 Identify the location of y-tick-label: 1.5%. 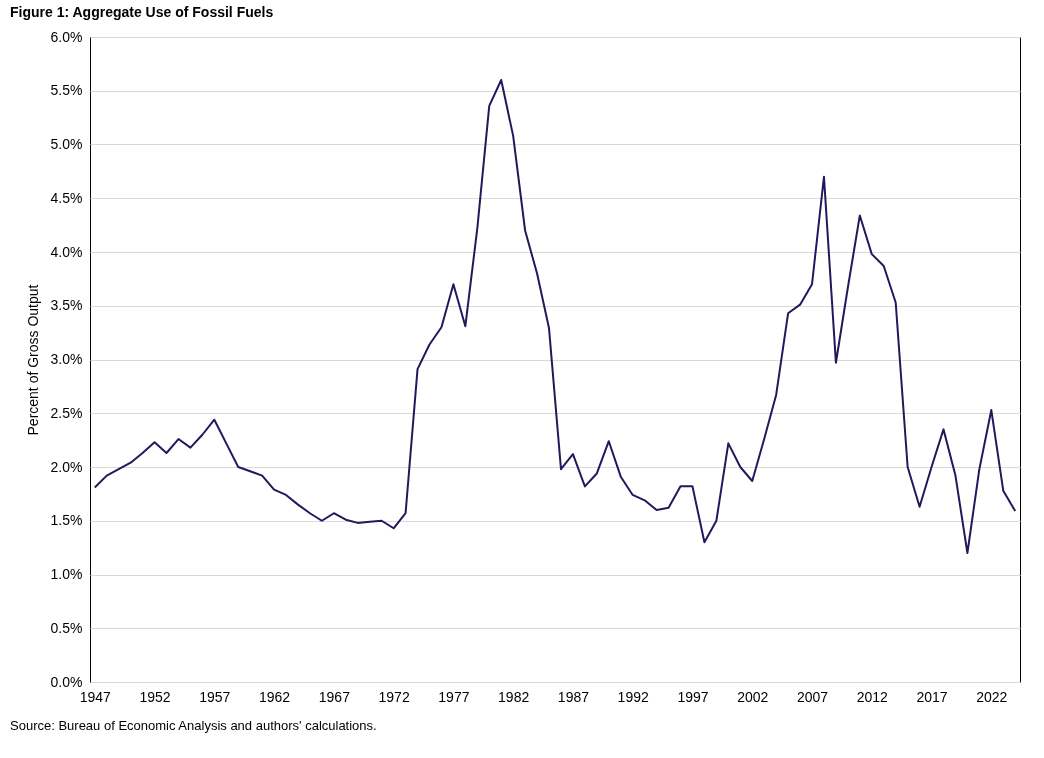
(66, 520).